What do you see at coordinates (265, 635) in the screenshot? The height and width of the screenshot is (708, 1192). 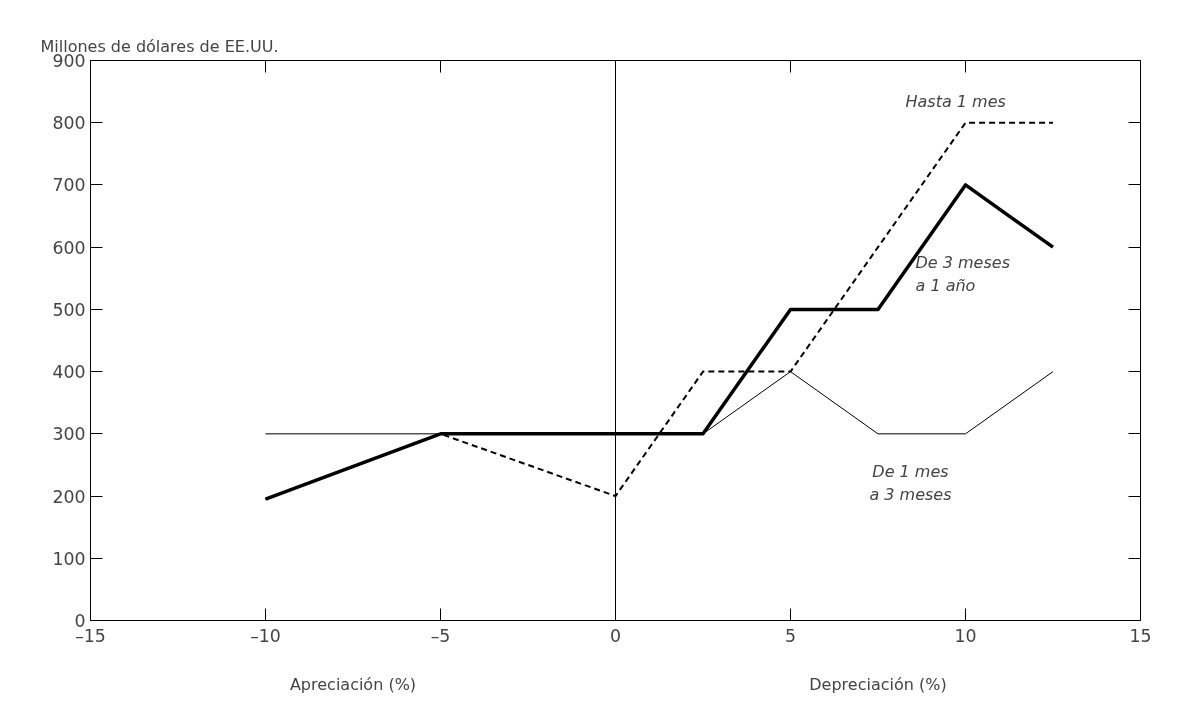 I see `x-tick-label: –10` at bounding box center [265, 635].